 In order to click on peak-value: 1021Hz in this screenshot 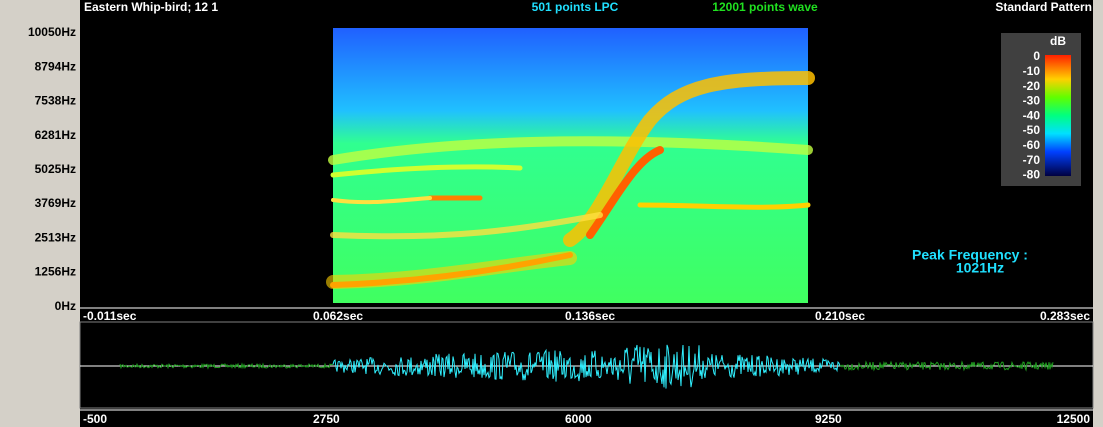, I will do `click(980, 268)`.